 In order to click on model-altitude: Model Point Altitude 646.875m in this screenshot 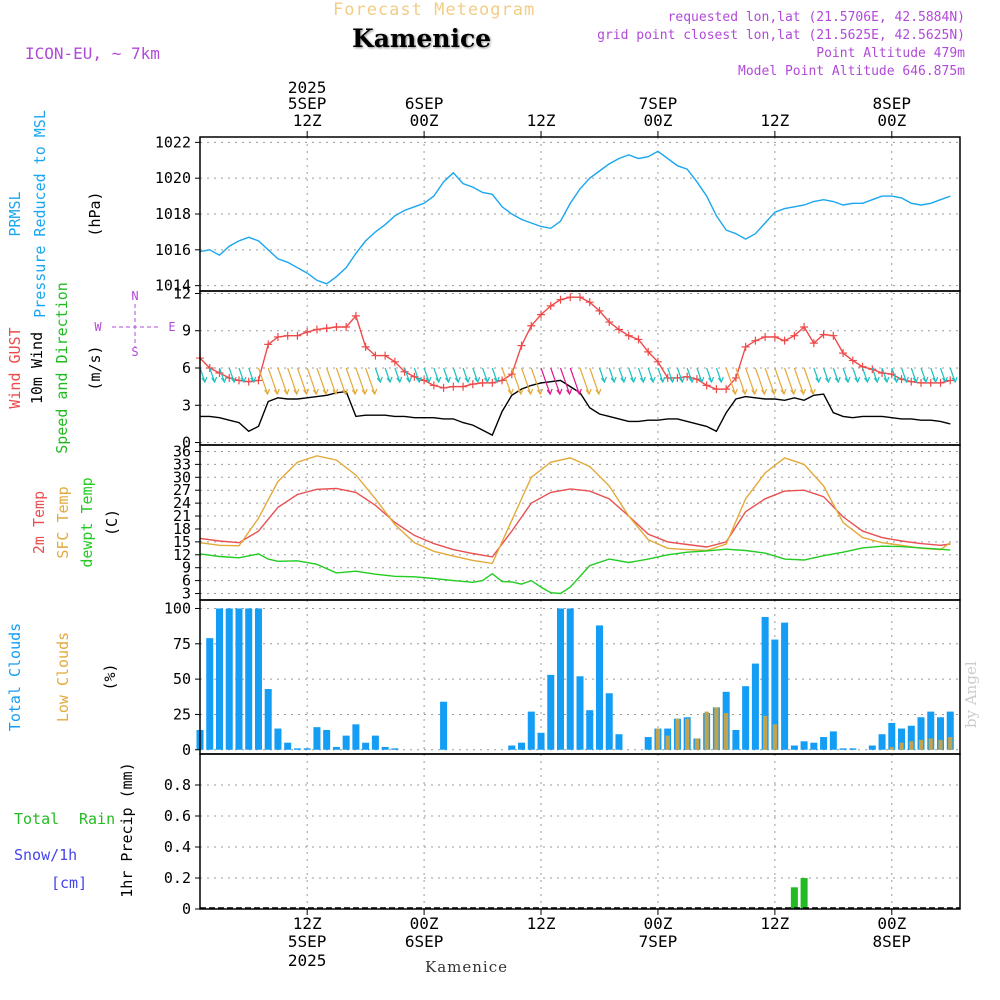, I will do `click(851, 71)`.